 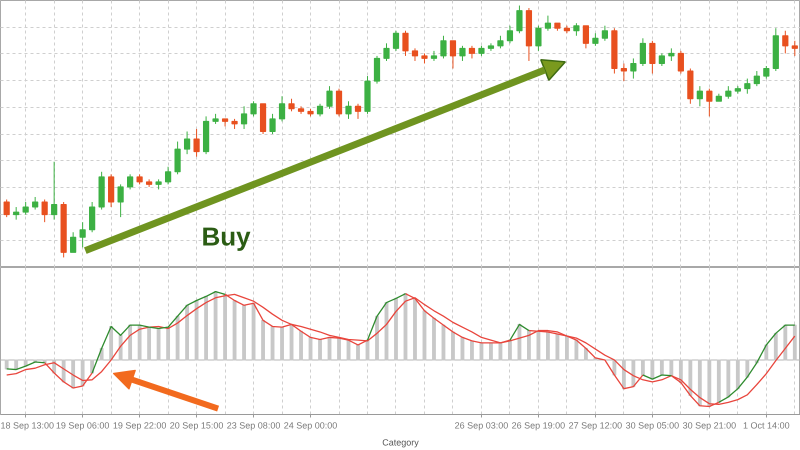 I want to click on x-tick-label: 30 Sep 21:00, so click(x=709, y=425).